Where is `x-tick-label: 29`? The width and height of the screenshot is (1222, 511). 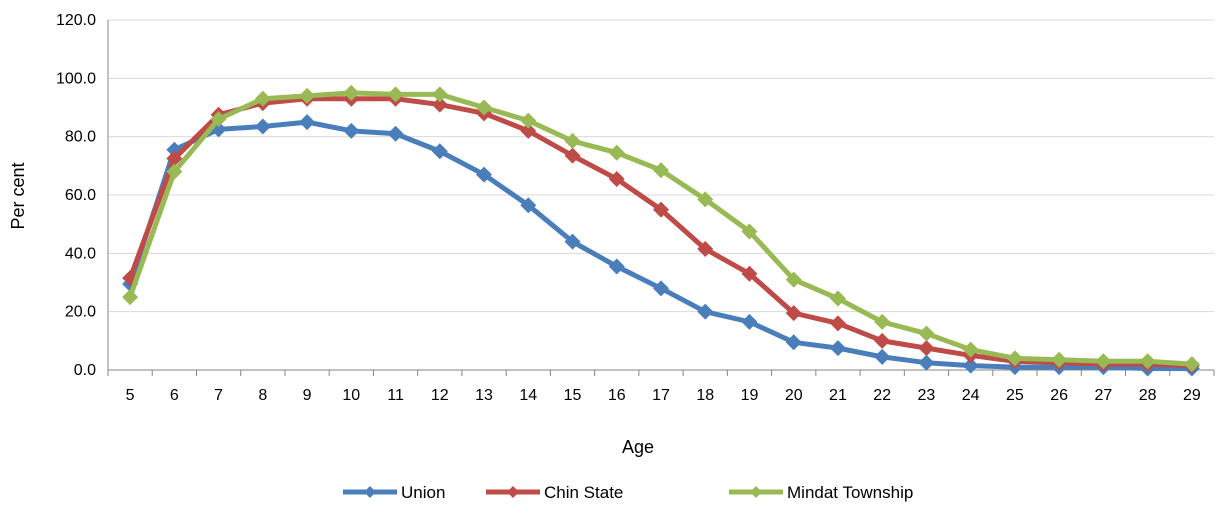
x-tick-label: 29 is located at coordinates (1192, 395).